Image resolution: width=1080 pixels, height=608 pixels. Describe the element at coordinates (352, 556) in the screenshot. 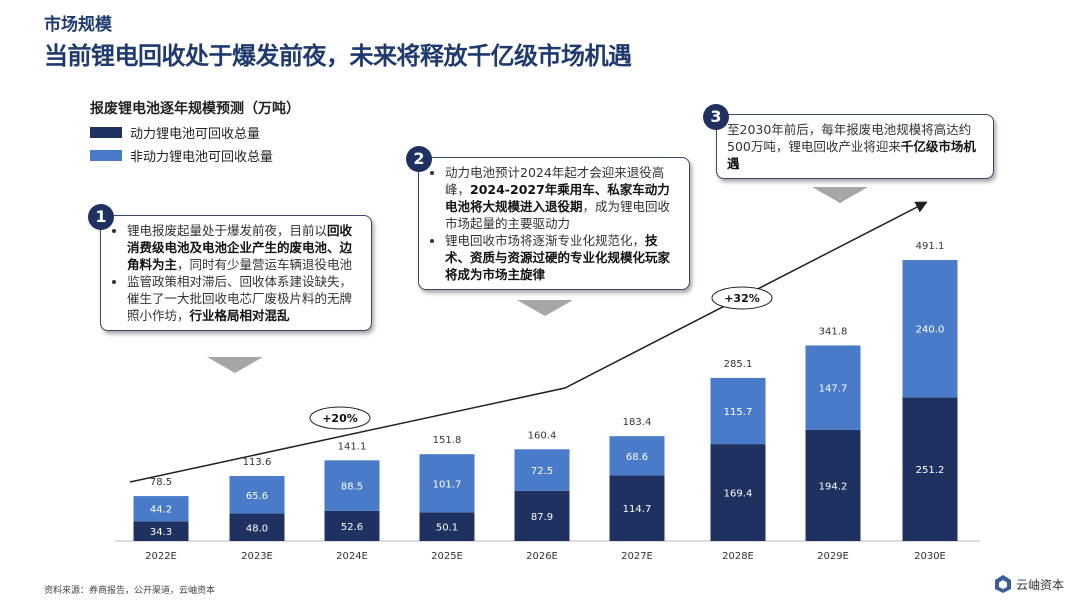

I see `x-tick-label: 2024E` at that location.